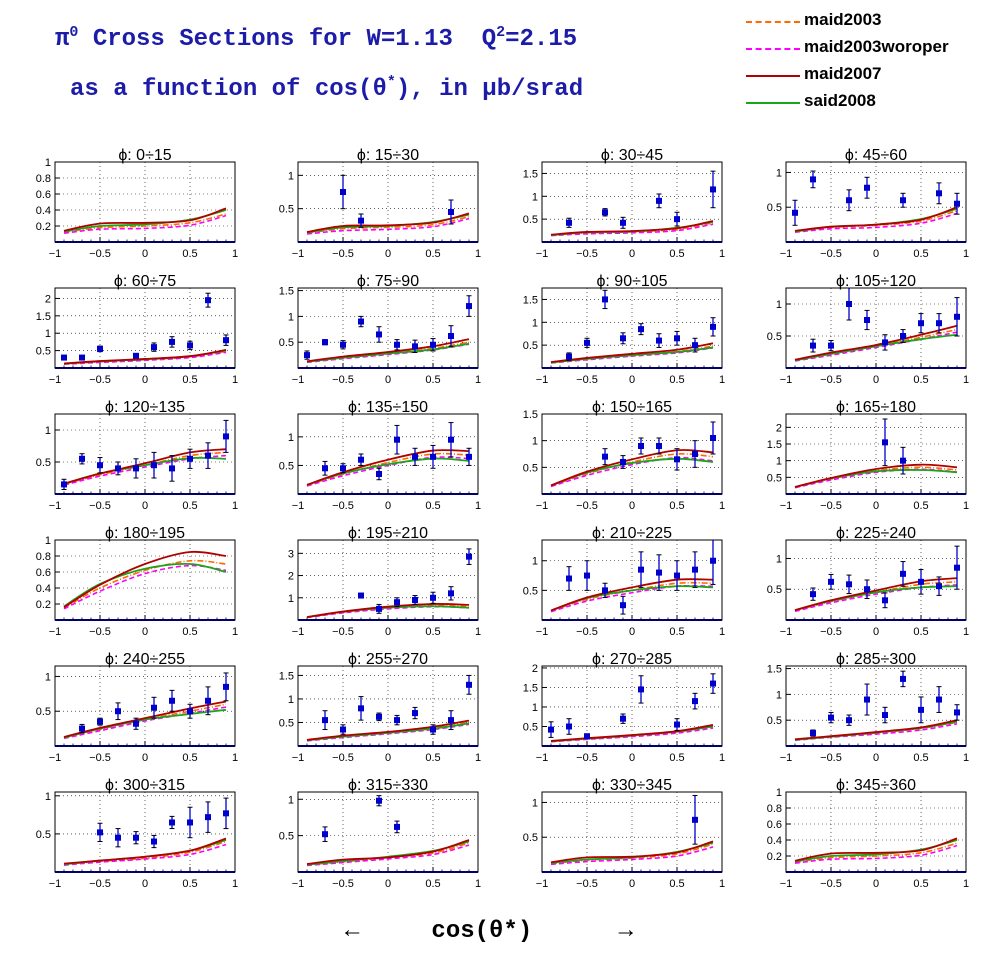 This screenshot has width=996, height=972. I want to click on panel-title: ϕ: 15÷30, so click(388, 155).